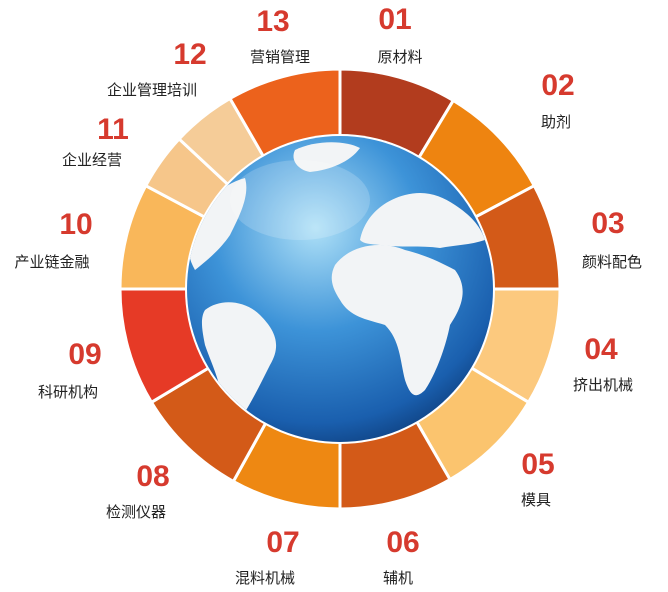 Image resolution: width=668 pixels, height=592 pixels. Describe the element at coordinates (273, 21) in the screenshot. I see `segment-number: 13` at that location.